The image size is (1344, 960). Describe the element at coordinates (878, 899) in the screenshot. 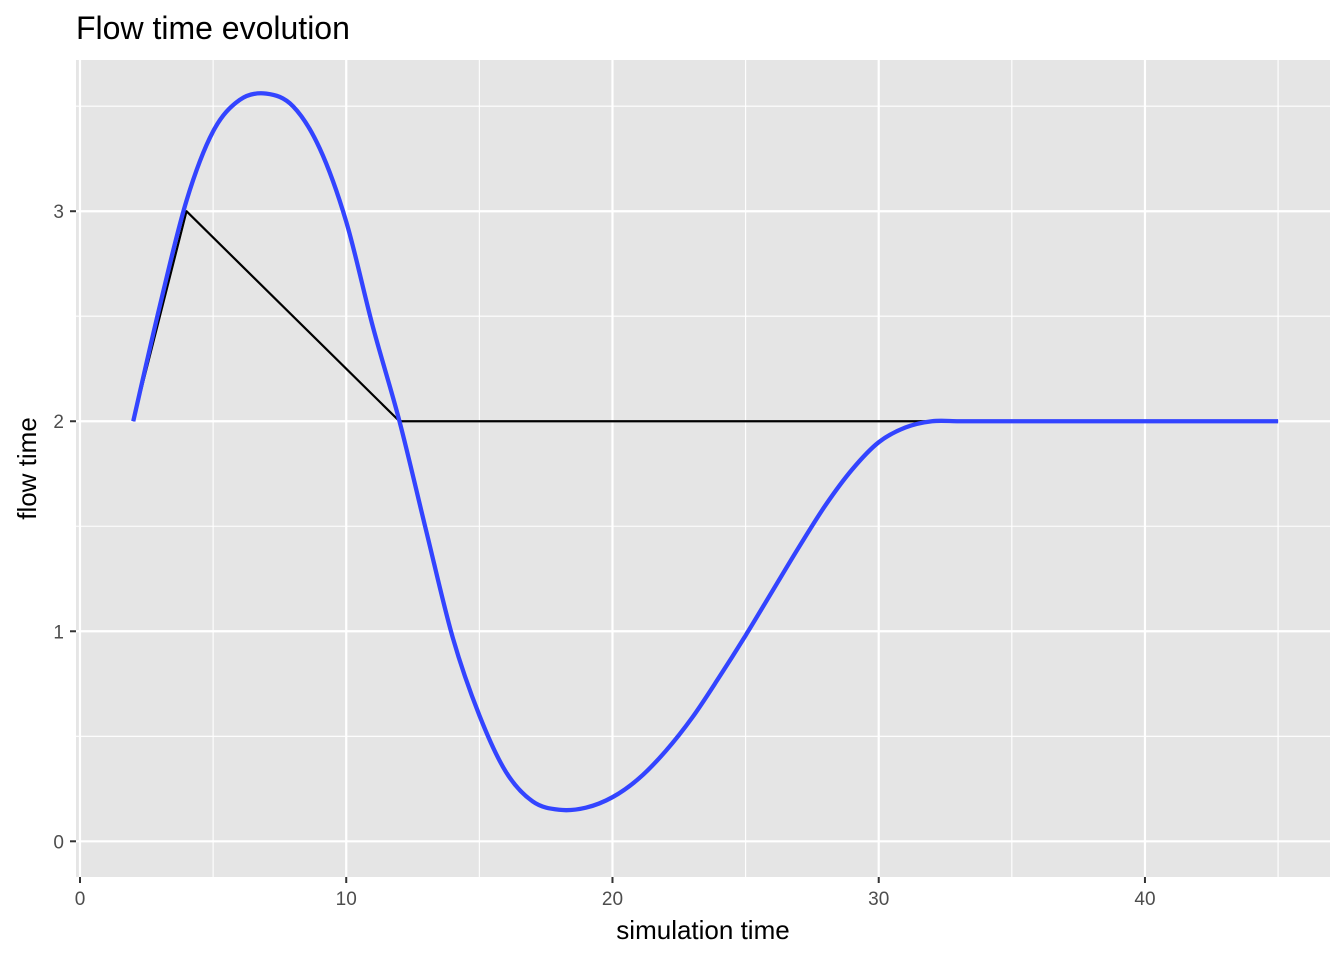

I see `x-tick-label: 30` at that location.